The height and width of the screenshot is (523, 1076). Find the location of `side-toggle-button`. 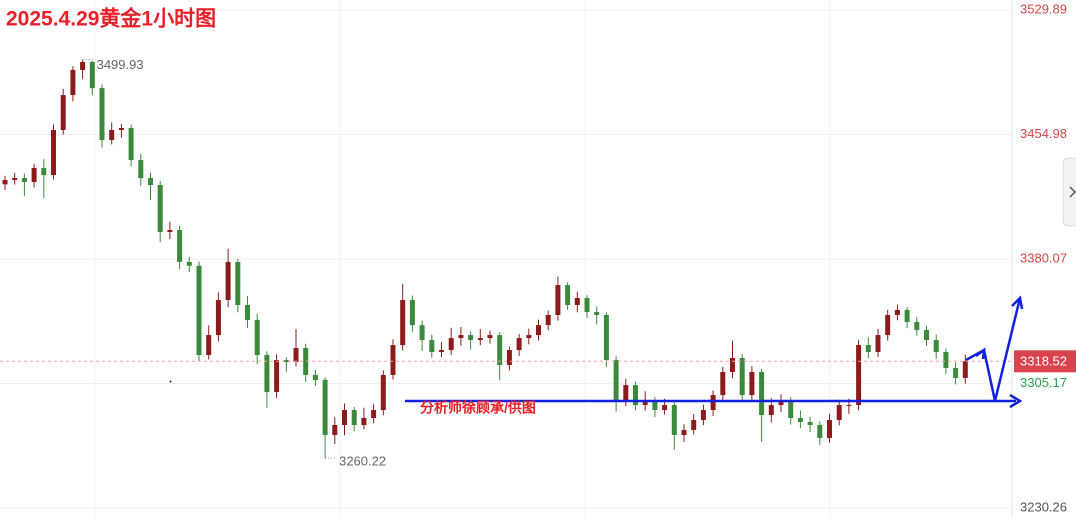

side-toggle-button is located at coordinates (1069, 192).